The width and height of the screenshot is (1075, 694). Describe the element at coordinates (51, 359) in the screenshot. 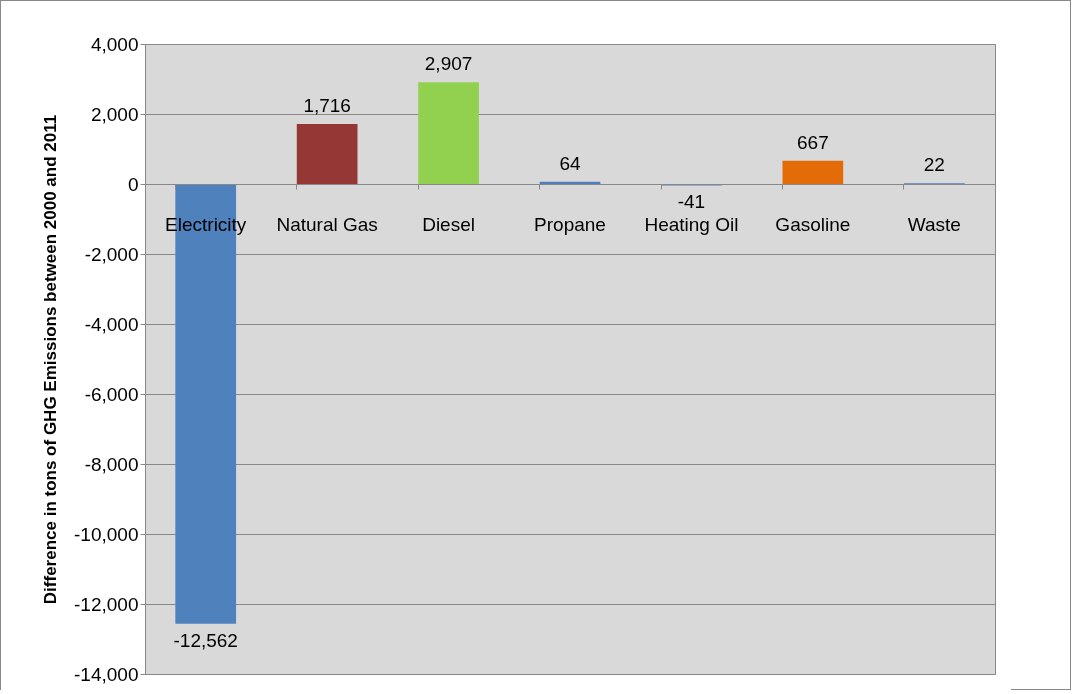

I see `y-axis-title: Difference in tons of GHG Emissions between 2000 and 2011` at that location.